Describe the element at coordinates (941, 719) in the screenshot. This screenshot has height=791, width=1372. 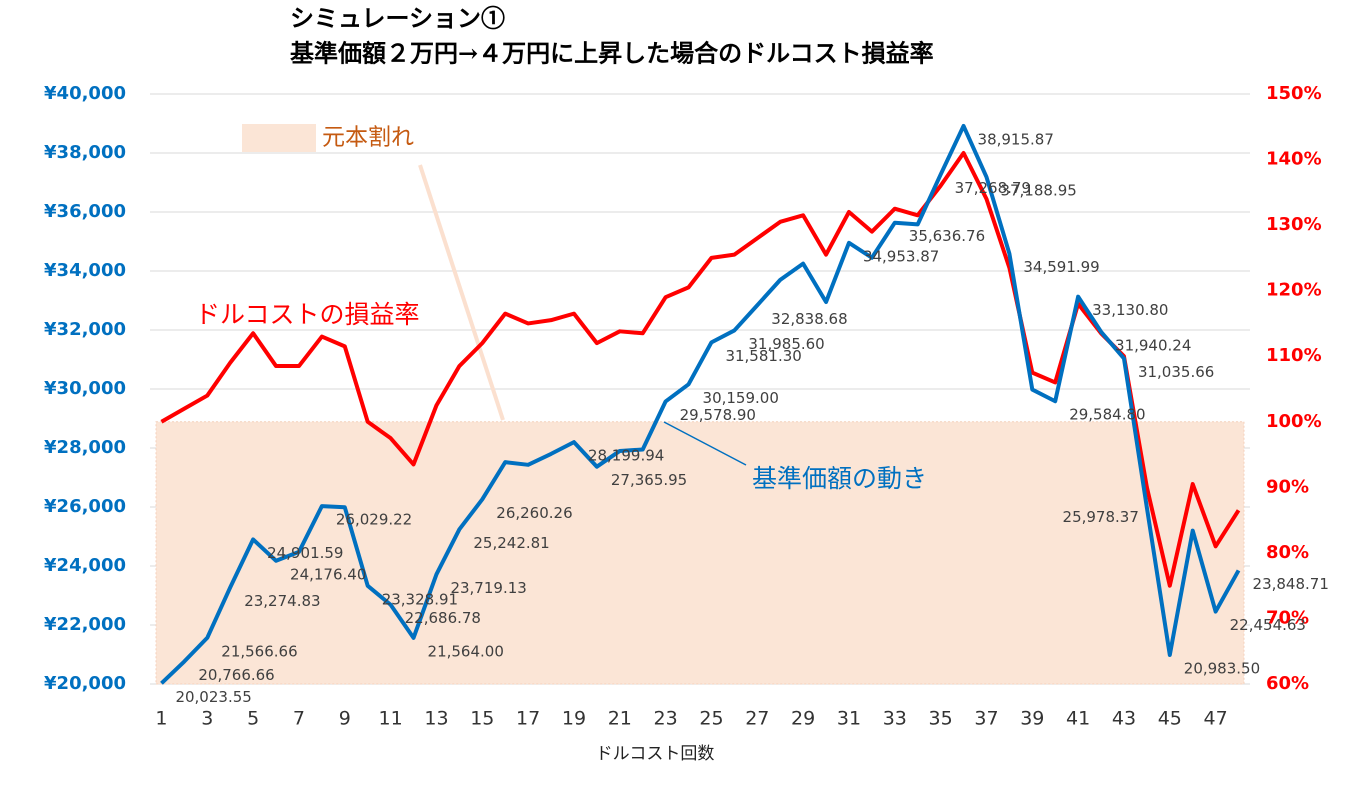
I see `x-tick-label: 35` at that location.